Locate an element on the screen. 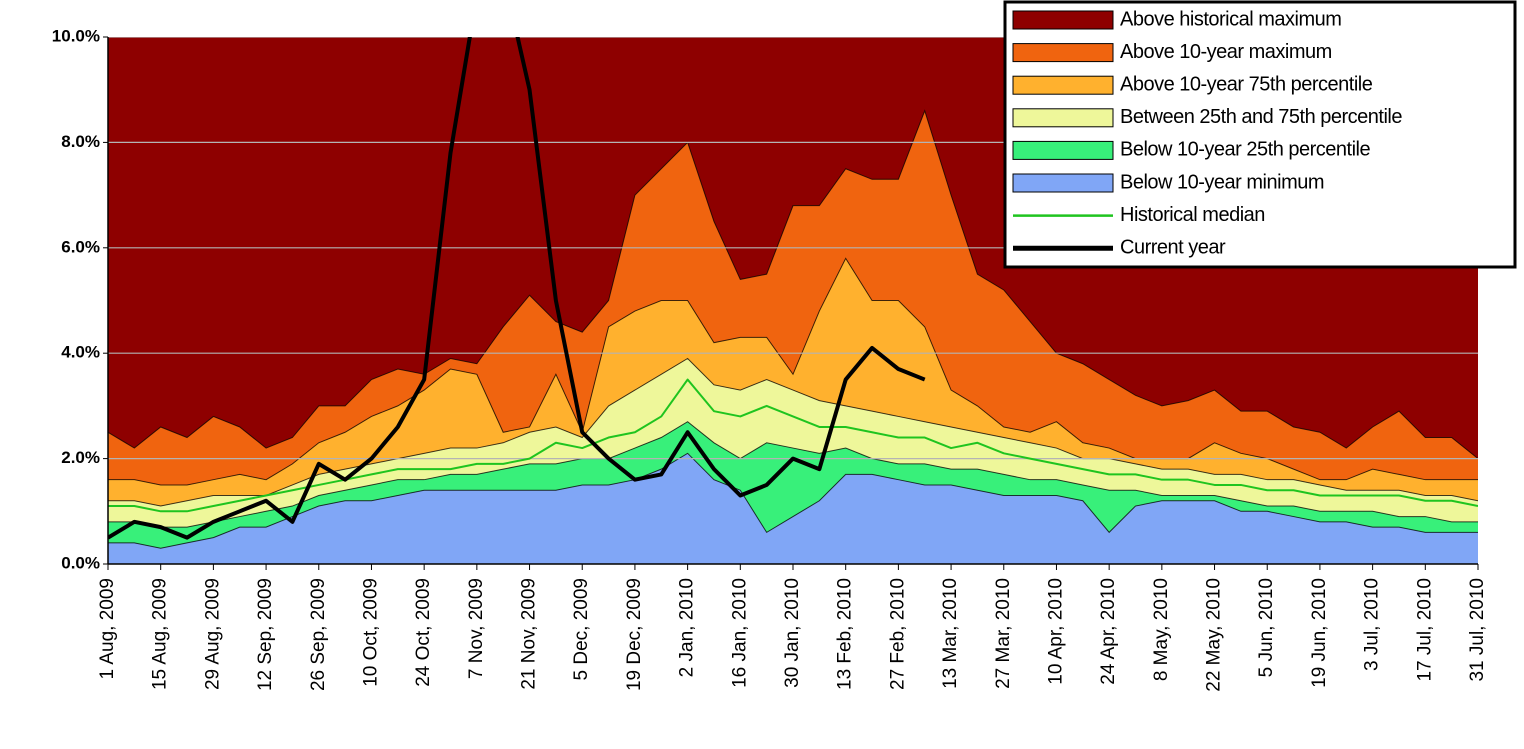 This screenshot has height=749, width=1524. x-tick-label: 5 Jun, 2010 is located at coordinates (1266, 627).